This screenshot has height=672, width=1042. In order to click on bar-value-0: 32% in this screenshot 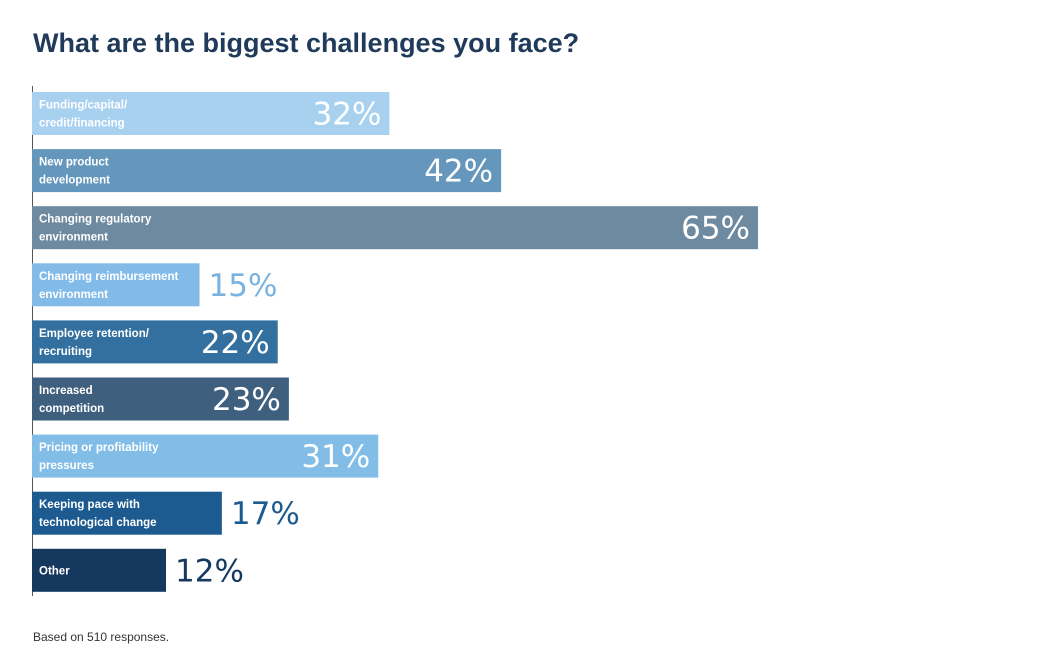, I will do `click(347, 115)`.